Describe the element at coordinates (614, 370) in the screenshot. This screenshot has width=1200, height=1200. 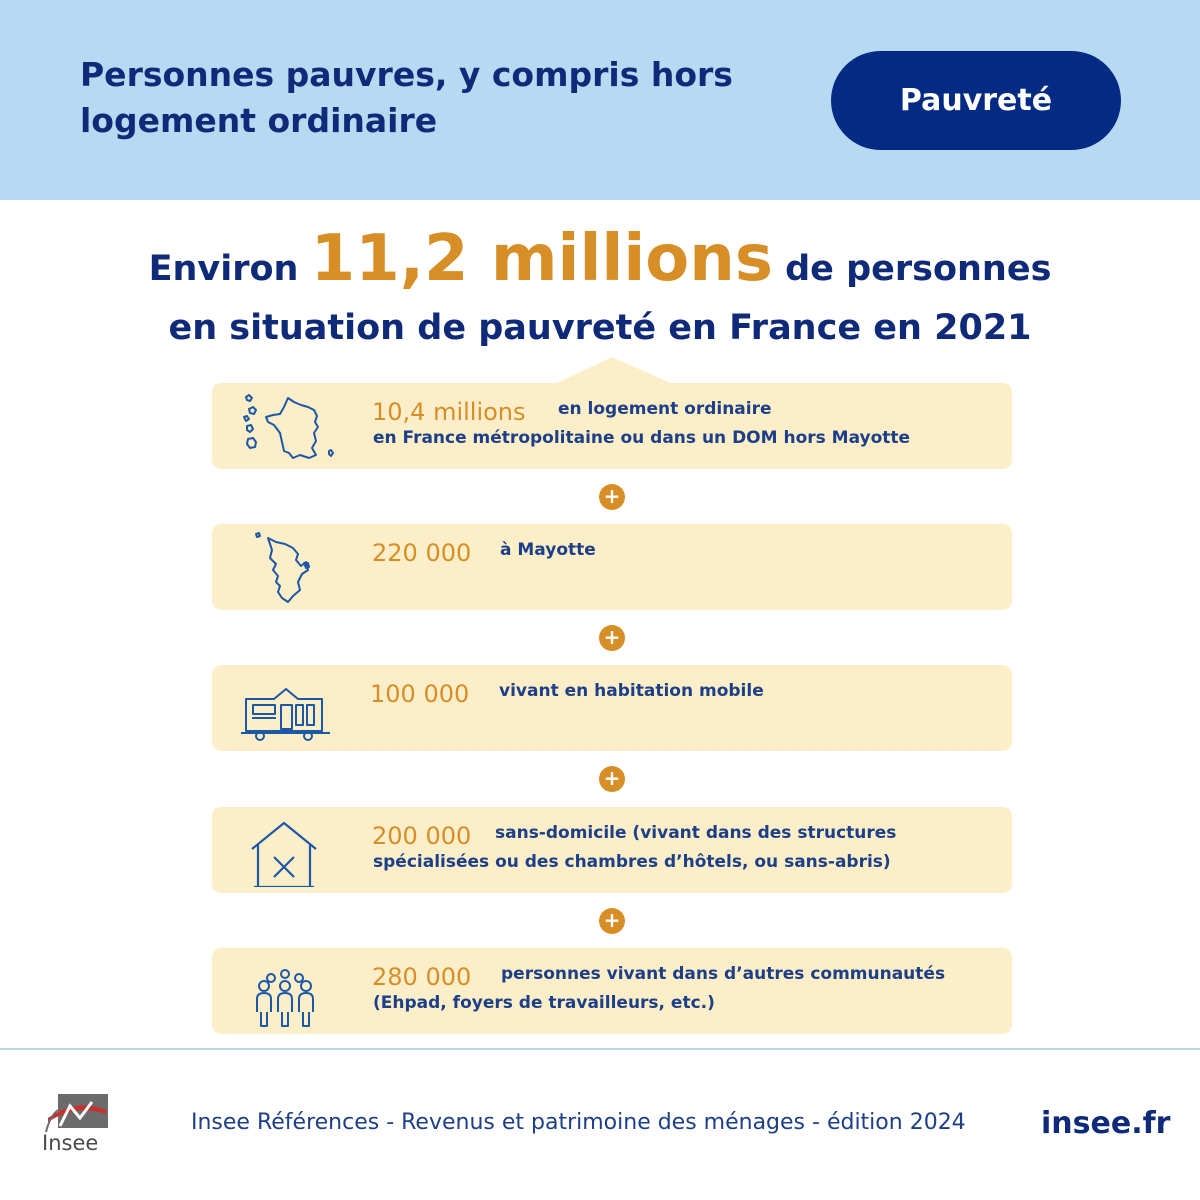
I see `pointer-notch` at that location.